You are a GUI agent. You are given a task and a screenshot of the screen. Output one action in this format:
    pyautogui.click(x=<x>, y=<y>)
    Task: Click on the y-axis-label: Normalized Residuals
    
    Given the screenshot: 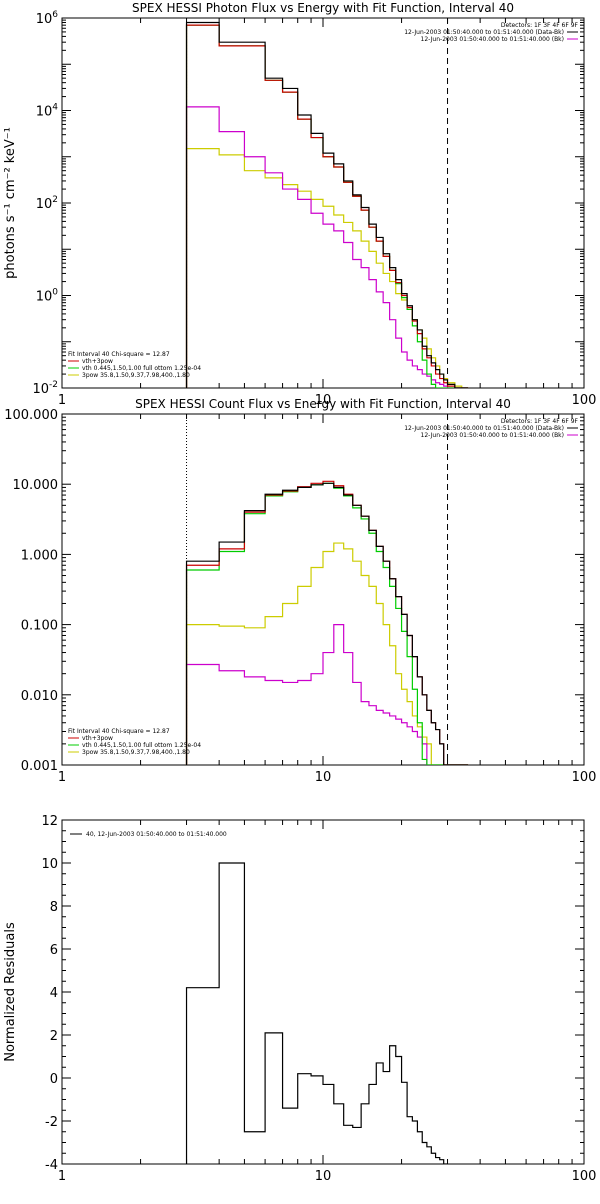 What is the action you would take?
    pyautogui.click(x=10, y=992)
    